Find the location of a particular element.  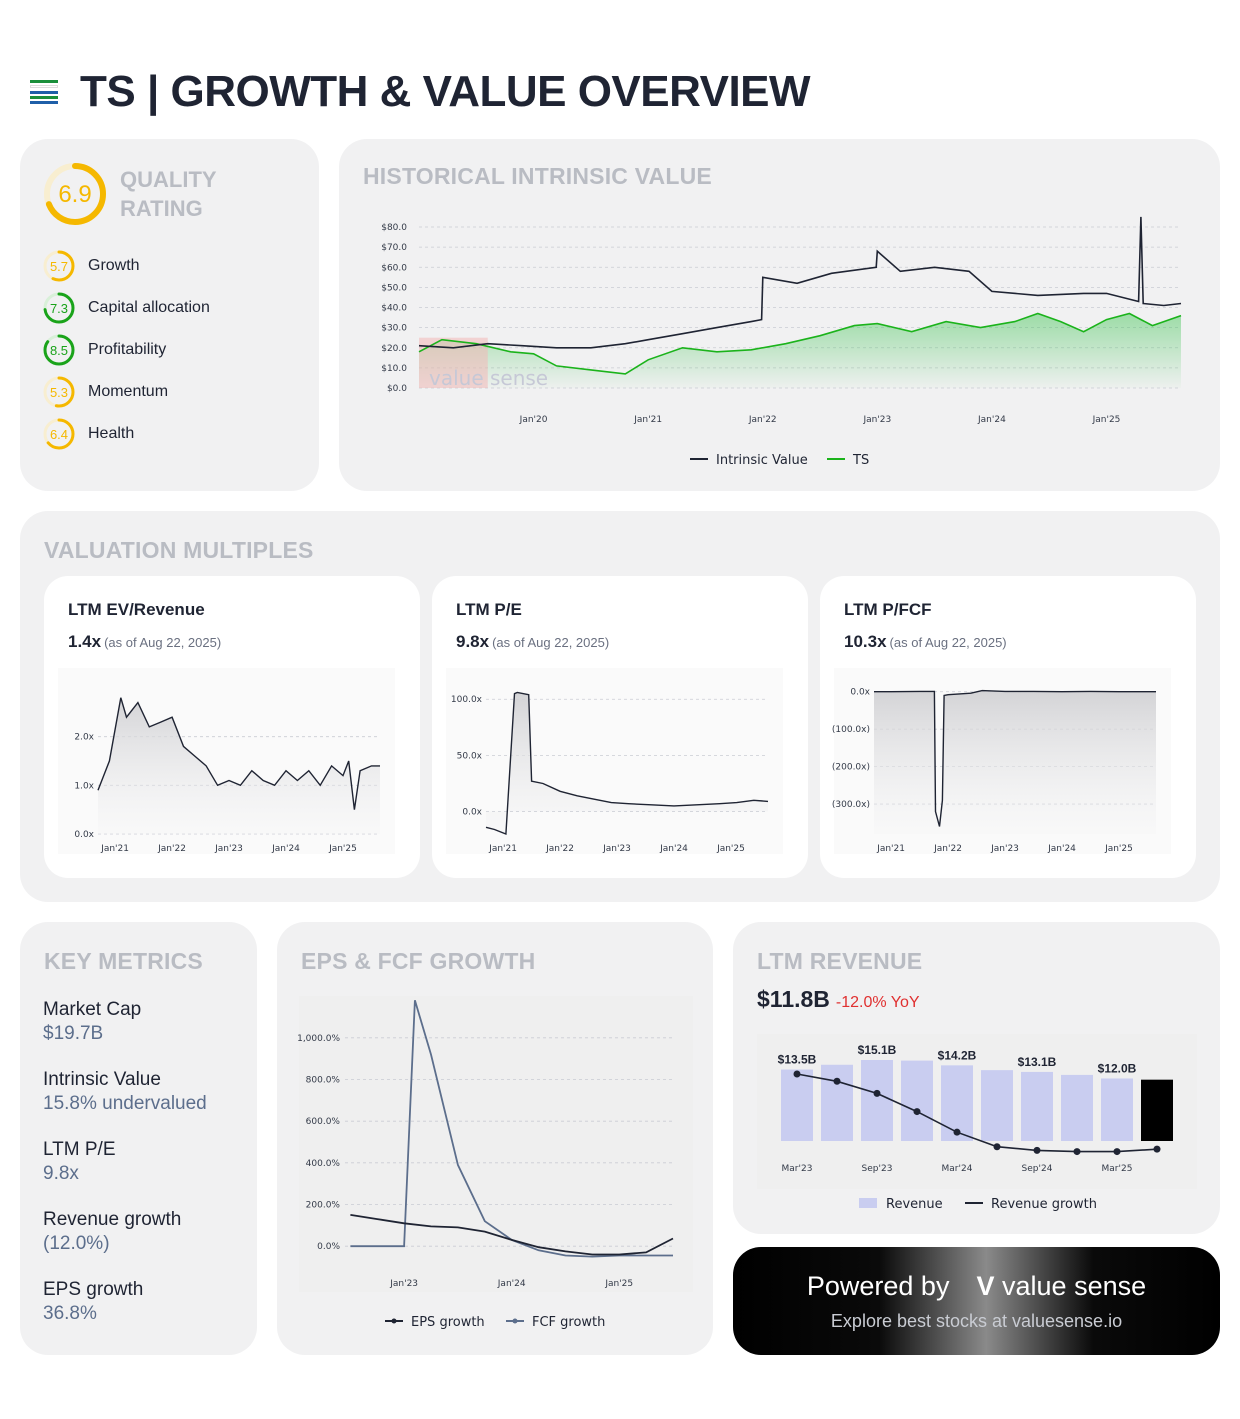

y-tick-label: $40.0 is located at coordinates (394, 309).